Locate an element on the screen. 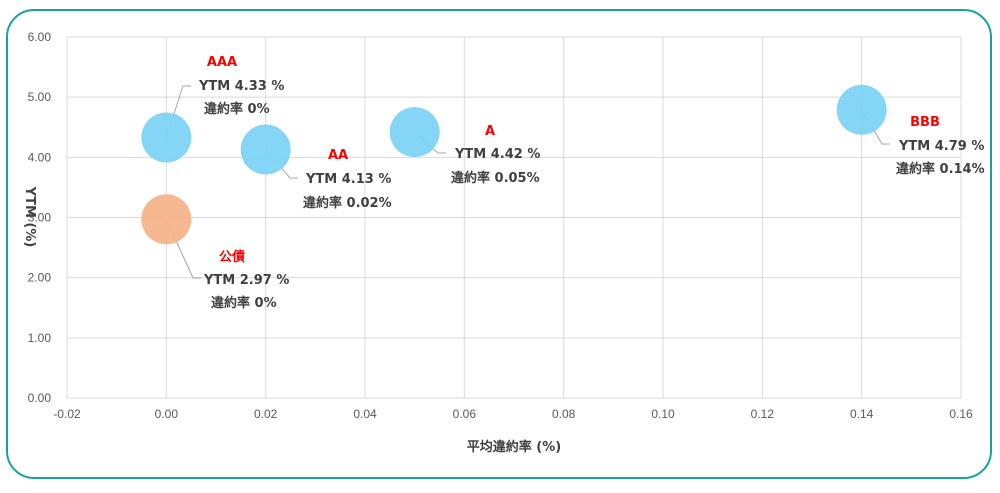  x-tick-label: 0.12 is located at coordinates (763, 414).